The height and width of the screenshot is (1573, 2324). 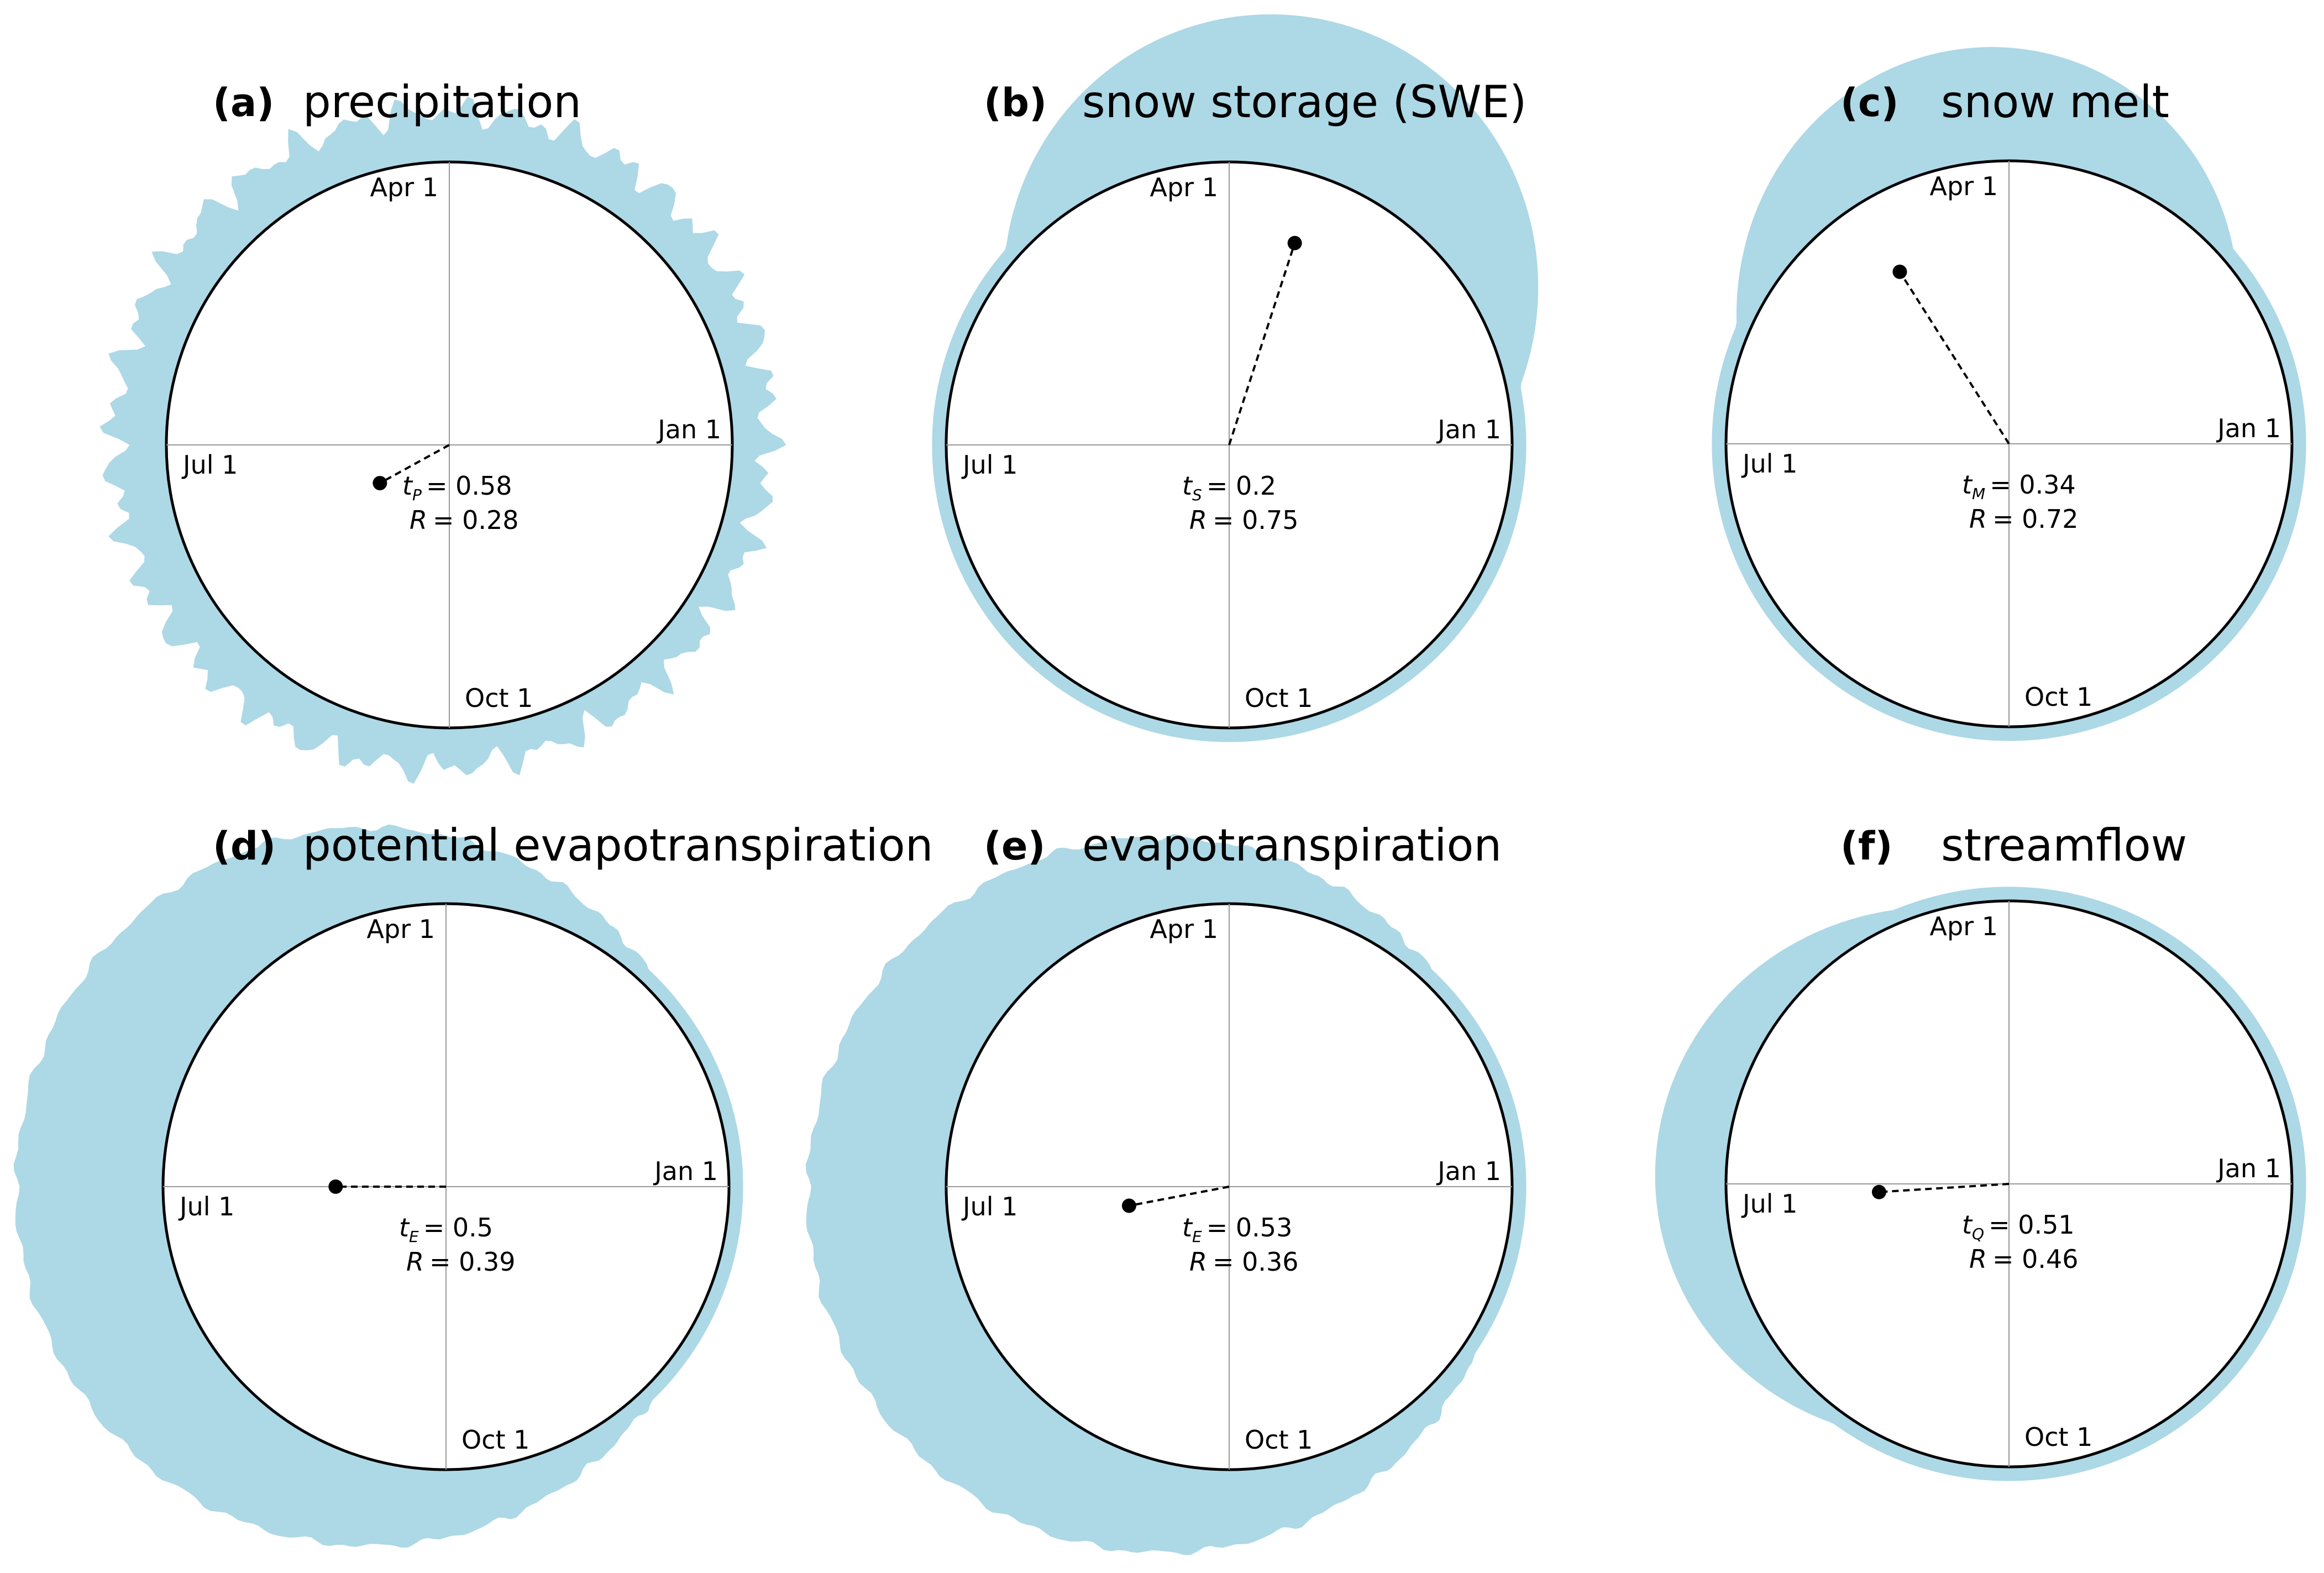 I want to click on timing-value: = 0.58, so click(x=469, y=486).